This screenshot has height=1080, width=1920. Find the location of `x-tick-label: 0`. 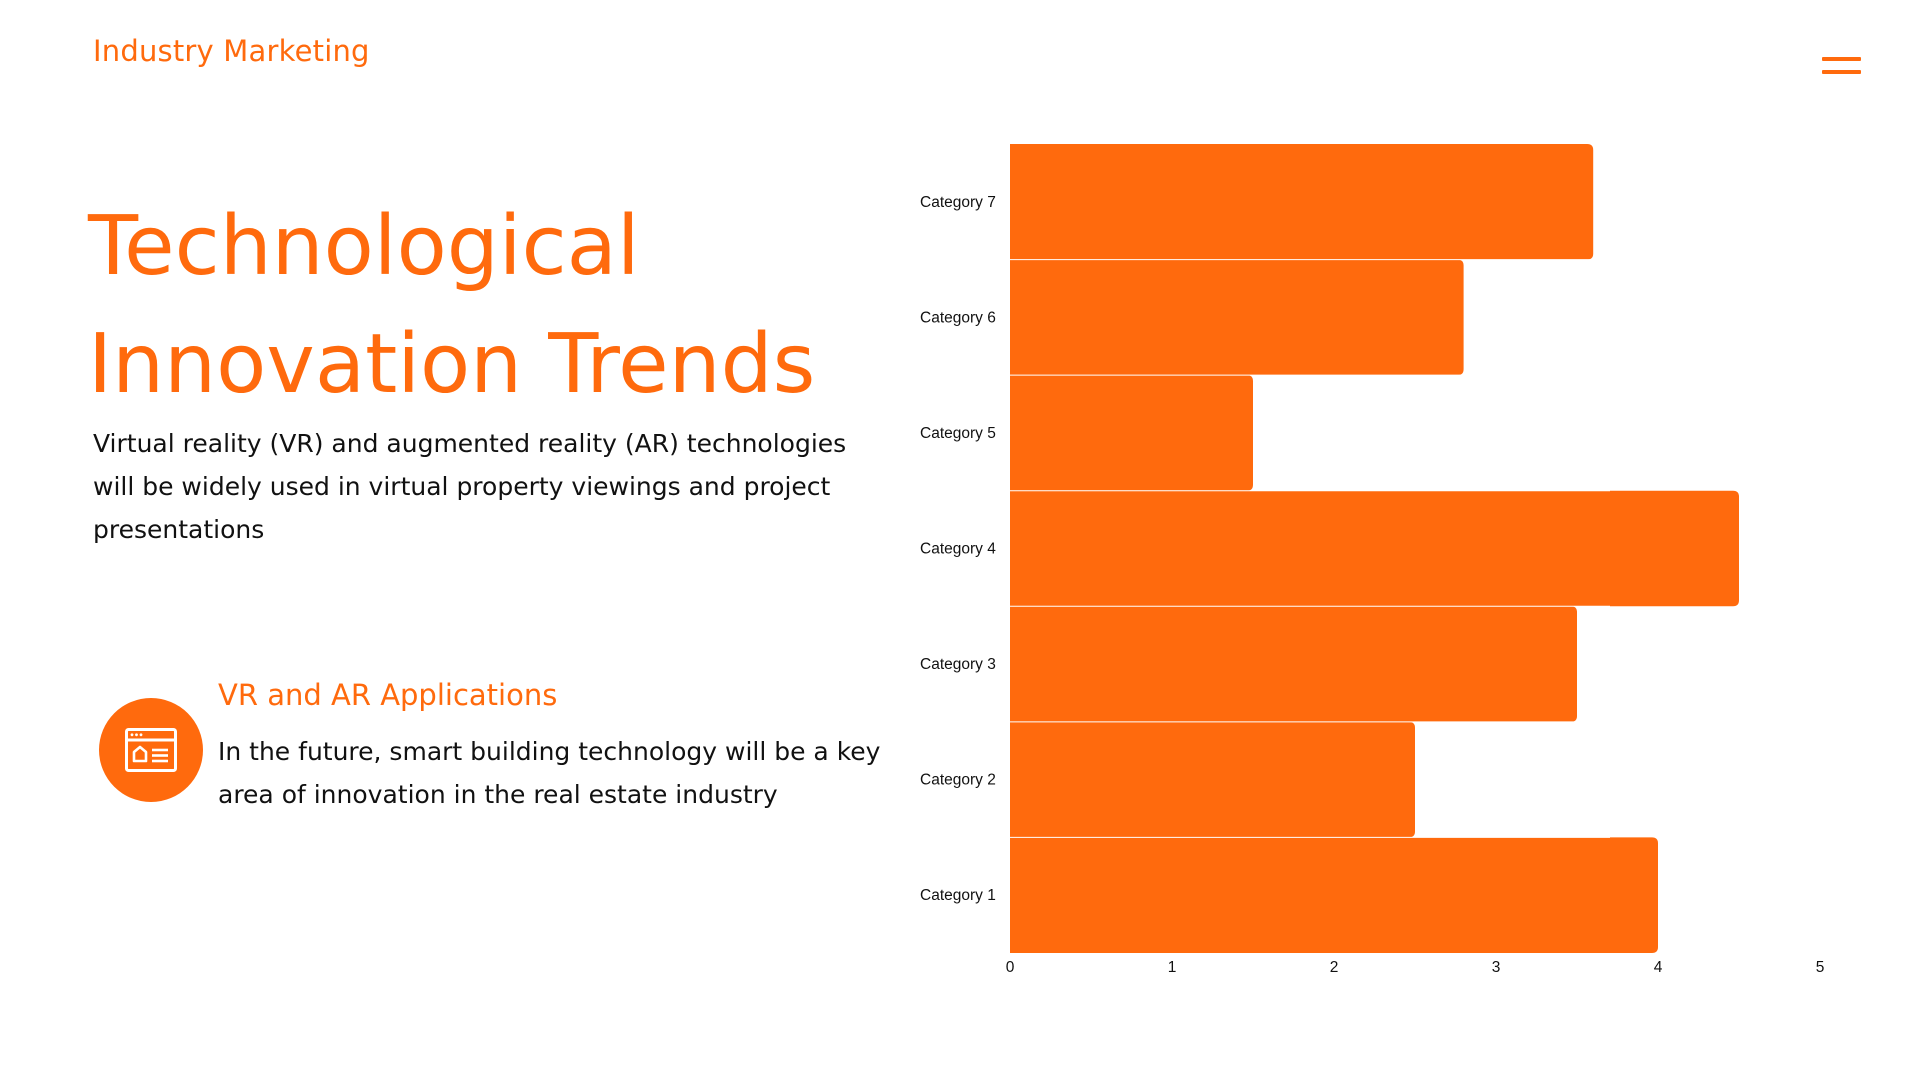

x-tick-label: 0 is located at coordinates (1010, 967).